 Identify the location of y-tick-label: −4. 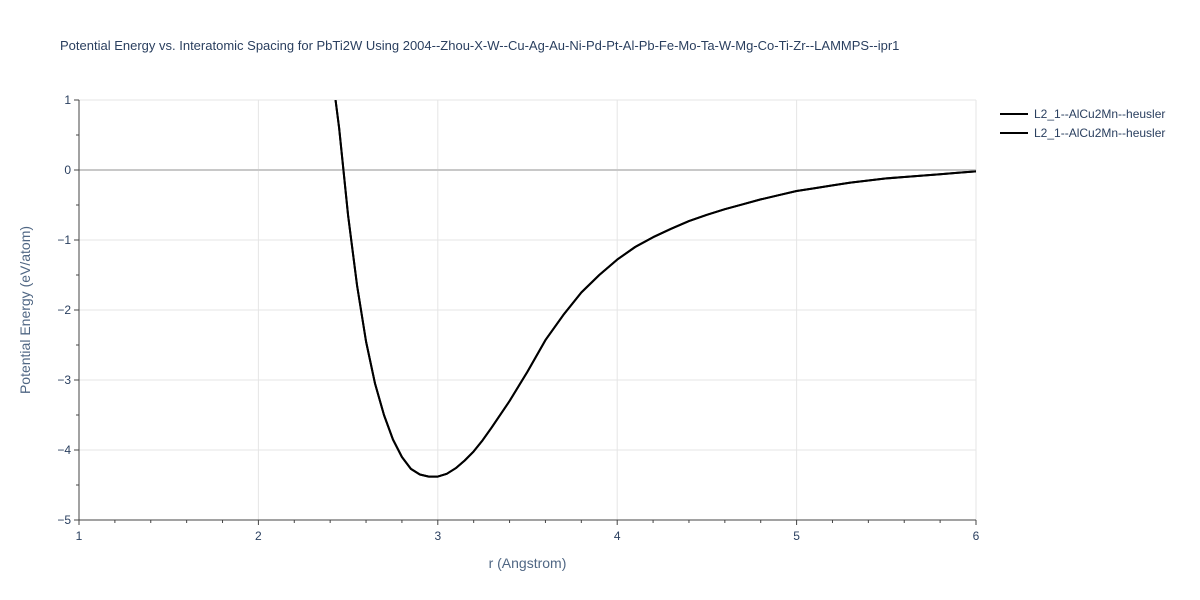
(64, 450).